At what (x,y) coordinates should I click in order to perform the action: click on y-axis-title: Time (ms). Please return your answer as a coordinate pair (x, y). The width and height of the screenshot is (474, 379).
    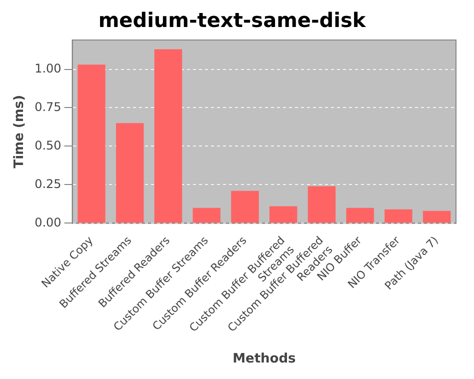
    Looking at the image, I should click on (20, 131).